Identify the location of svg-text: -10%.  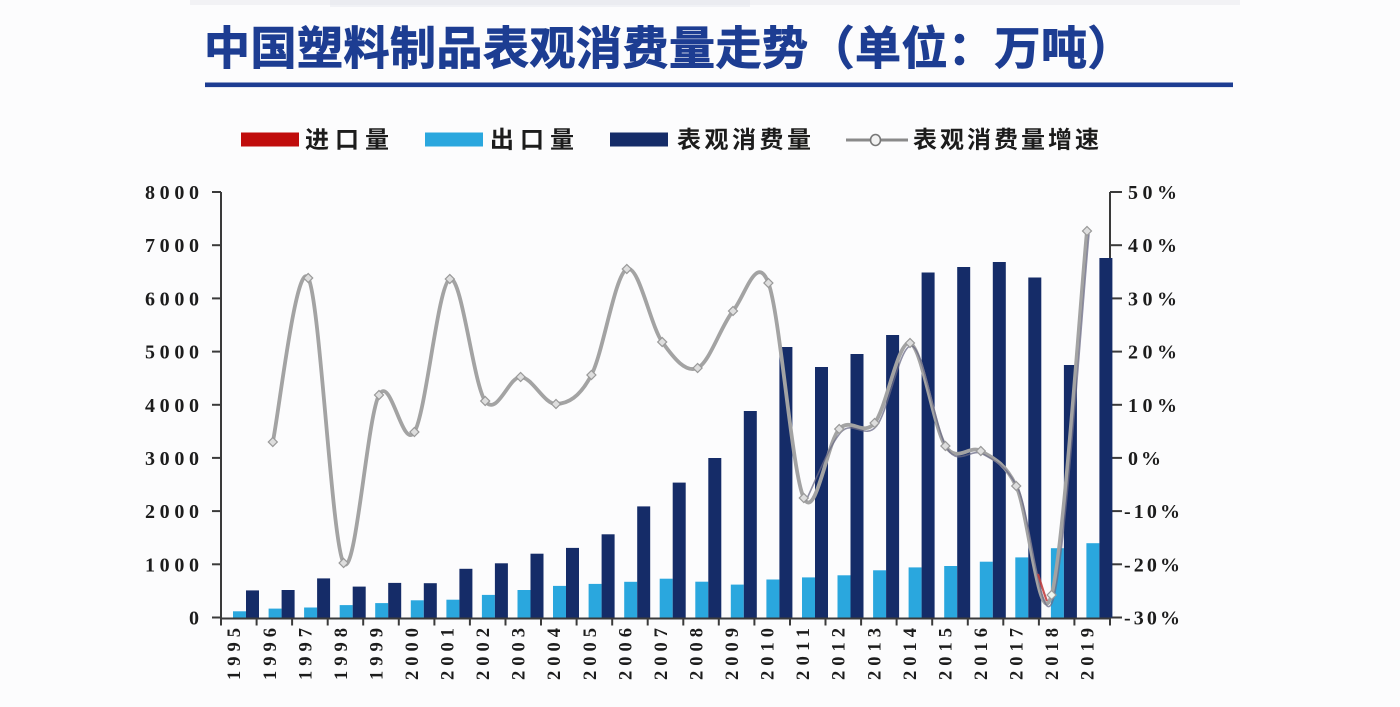
(1152, 512).